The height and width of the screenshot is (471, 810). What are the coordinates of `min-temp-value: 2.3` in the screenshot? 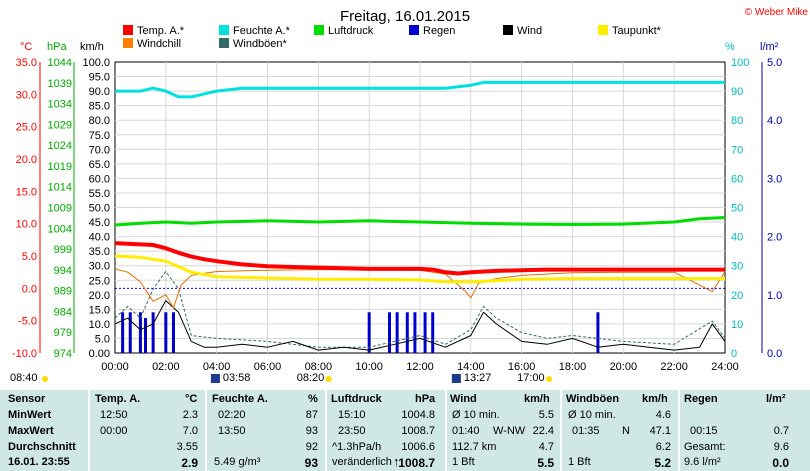 It's located at (190, 415).